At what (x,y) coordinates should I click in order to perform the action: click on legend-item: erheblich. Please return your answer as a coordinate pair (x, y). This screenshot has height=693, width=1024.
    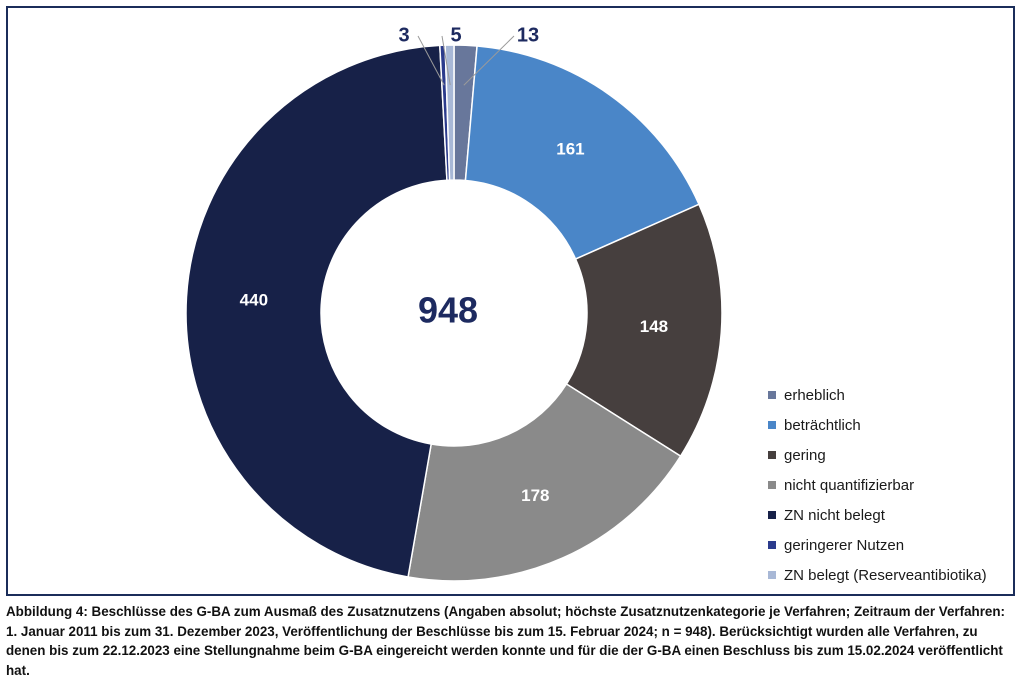
    Looking at the image, I should click on (877, 395).